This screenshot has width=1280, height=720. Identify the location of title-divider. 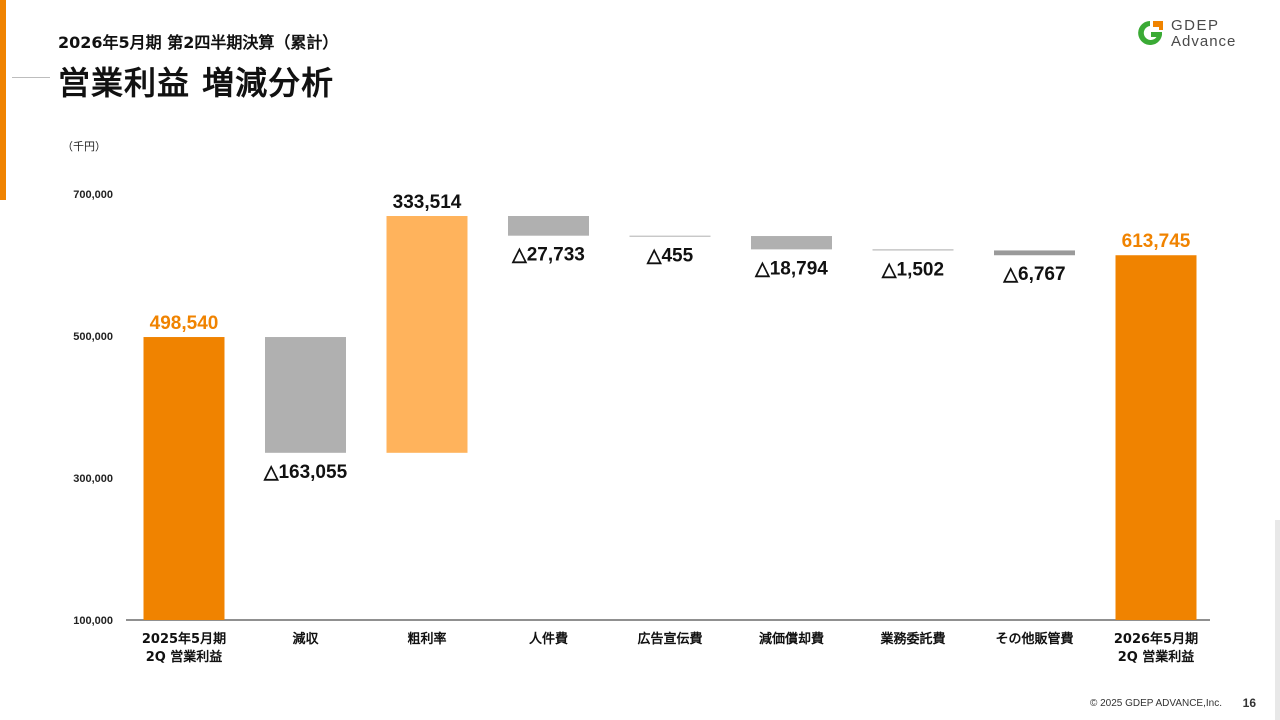
(31, 77).